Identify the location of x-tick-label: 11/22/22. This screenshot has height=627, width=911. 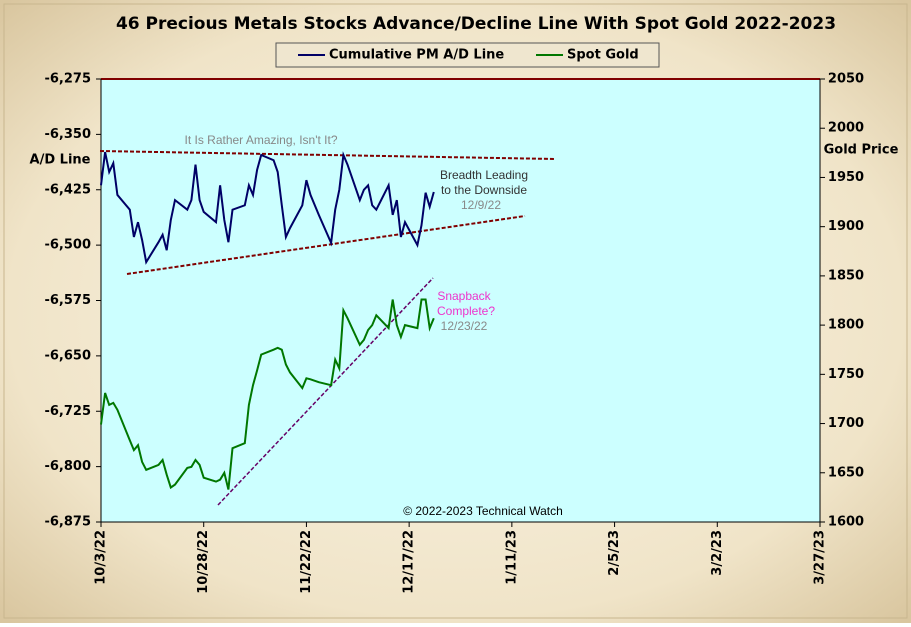
(306, 562).